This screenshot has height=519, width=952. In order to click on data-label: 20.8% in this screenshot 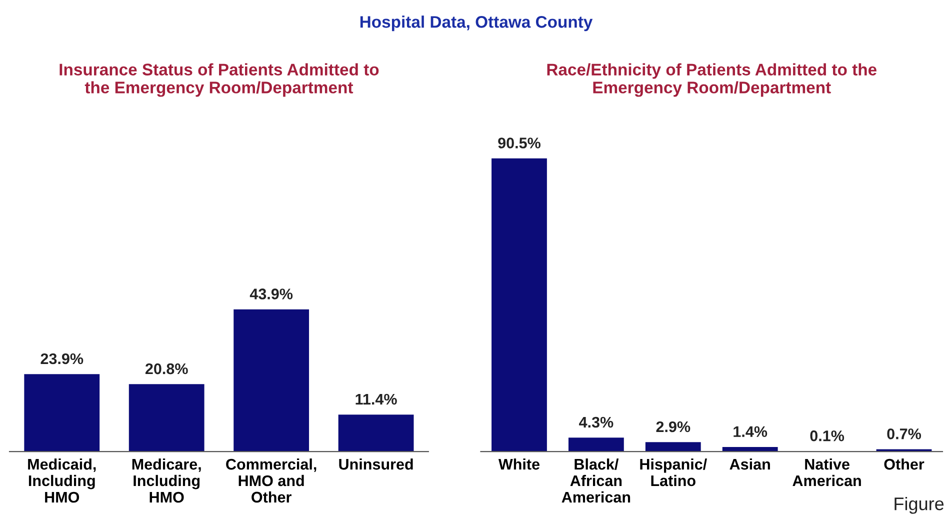, I will do `click(166, 368)`.